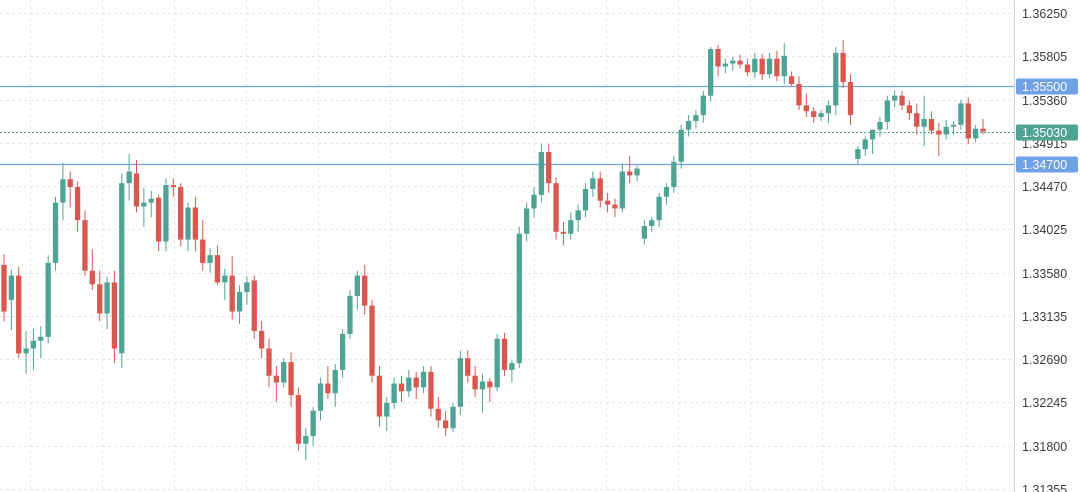  Describe the element at coordinates (1047, 164) in the screenshot. I see `price-badge` at that location.